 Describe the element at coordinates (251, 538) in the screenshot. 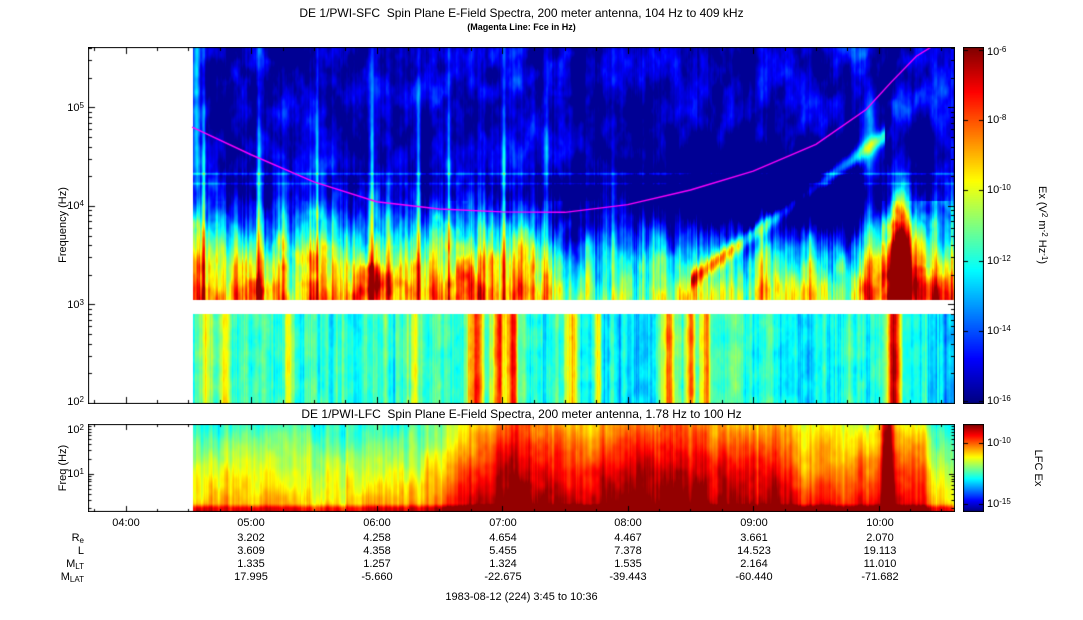

I see `ephemeris-value: 3.202` at that location.